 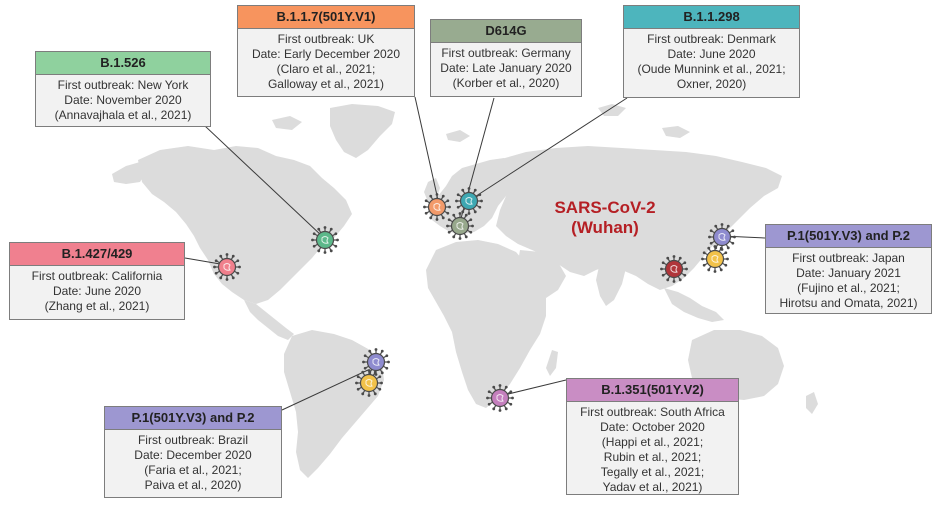 I want to click on variant-line: (Oude Munnink et al., 2021;, so click(x=711, y=69).